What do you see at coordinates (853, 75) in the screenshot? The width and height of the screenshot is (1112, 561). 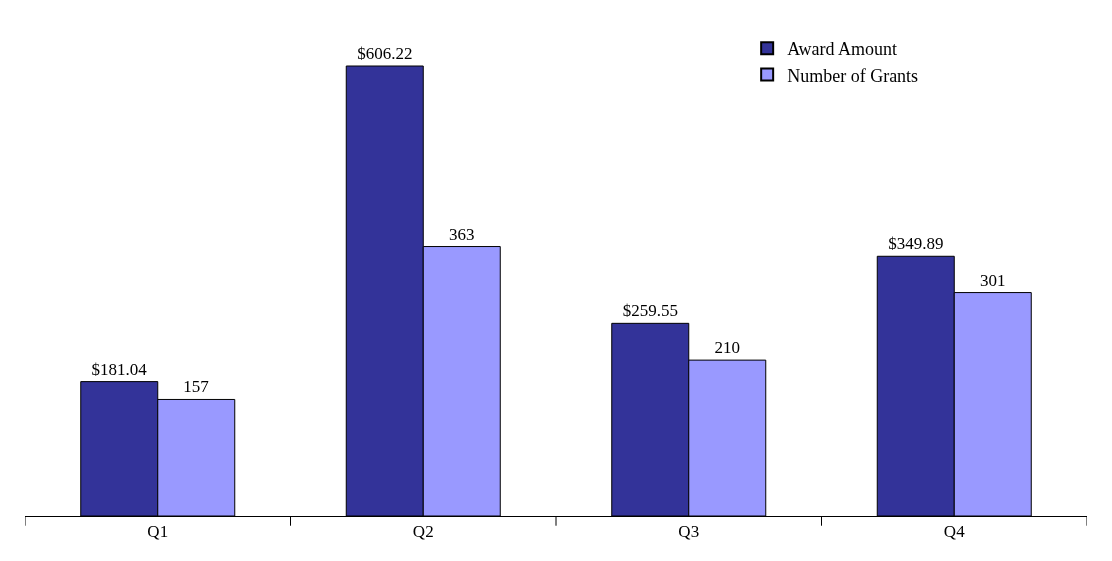 I see `legend-label: Number of Grants` at bounding box center [853, 75].